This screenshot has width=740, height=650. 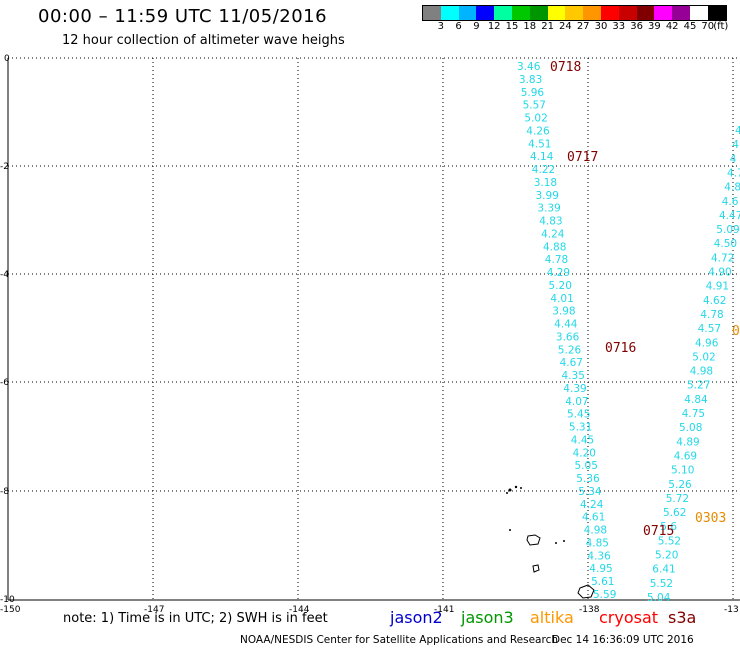 What do you see at coordinates (584, 453) in the screenshot?
I see `wave-height-value: 4.20` at bounding box center [584, 453].